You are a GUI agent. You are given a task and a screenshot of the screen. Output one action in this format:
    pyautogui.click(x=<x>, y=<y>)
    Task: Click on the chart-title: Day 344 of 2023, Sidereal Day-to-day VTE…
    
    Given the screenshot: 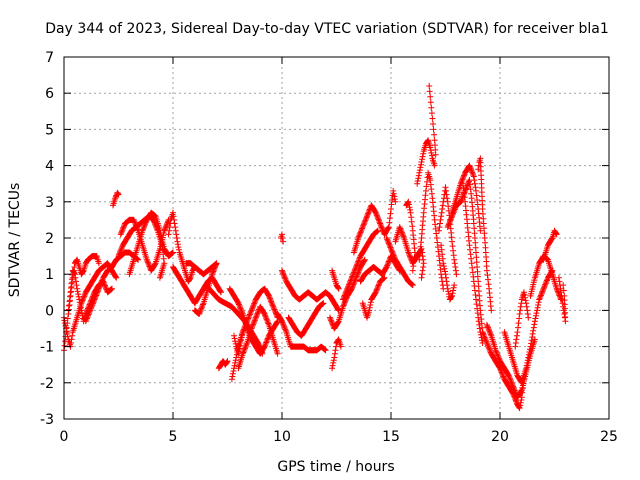 What is the action you would take?
    pyautogui.click(x=326, y=29)
    